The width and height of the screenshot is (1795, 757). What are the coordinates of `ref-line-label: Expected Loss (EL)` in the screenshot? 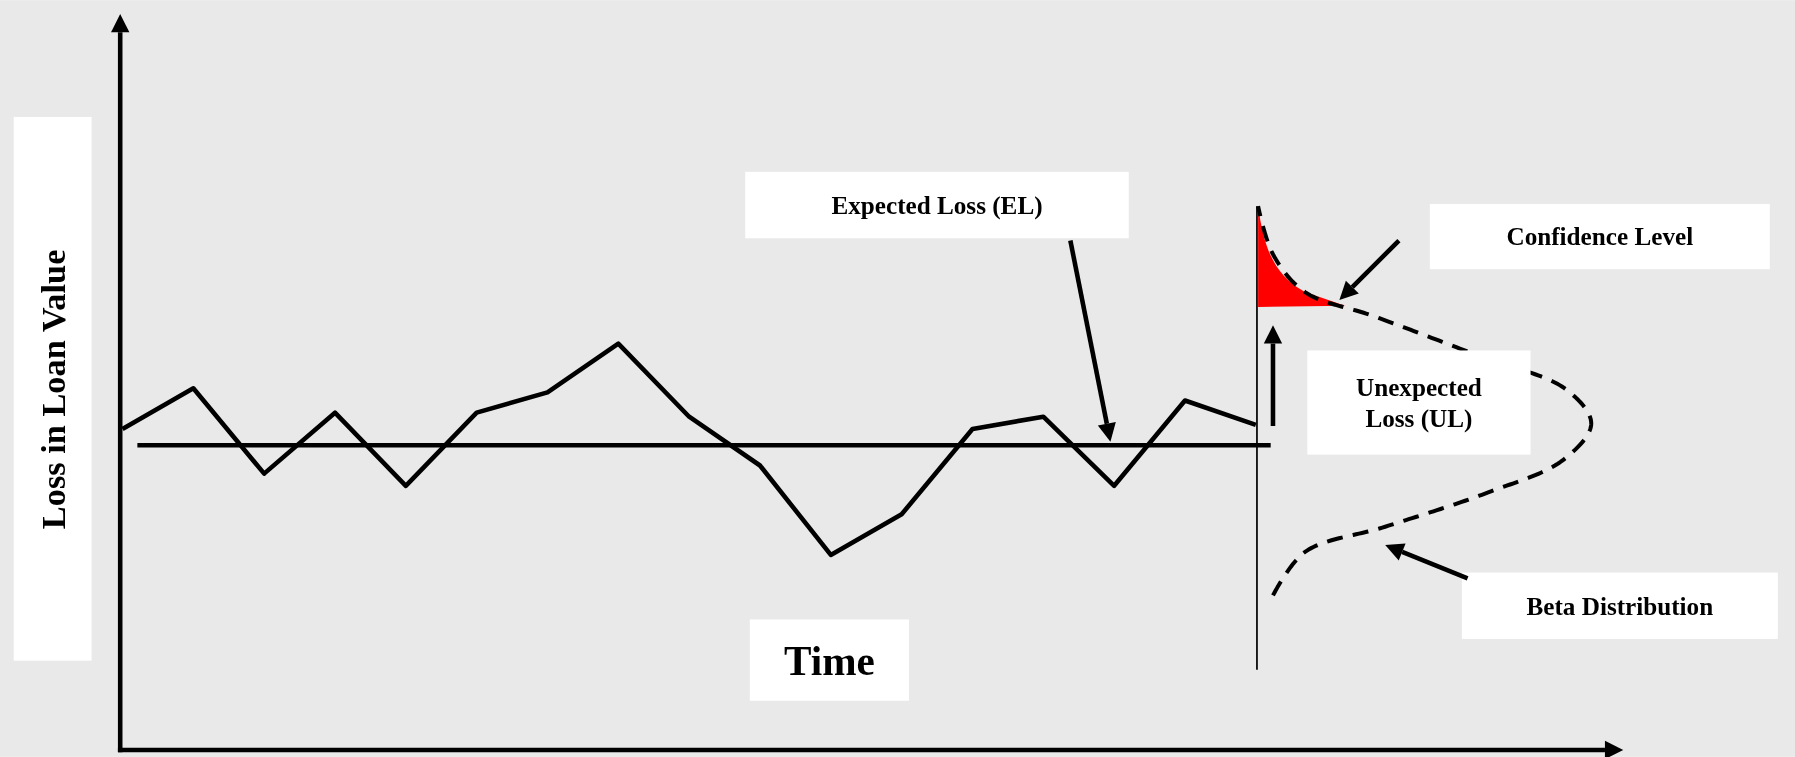 It's located at (937, 205).